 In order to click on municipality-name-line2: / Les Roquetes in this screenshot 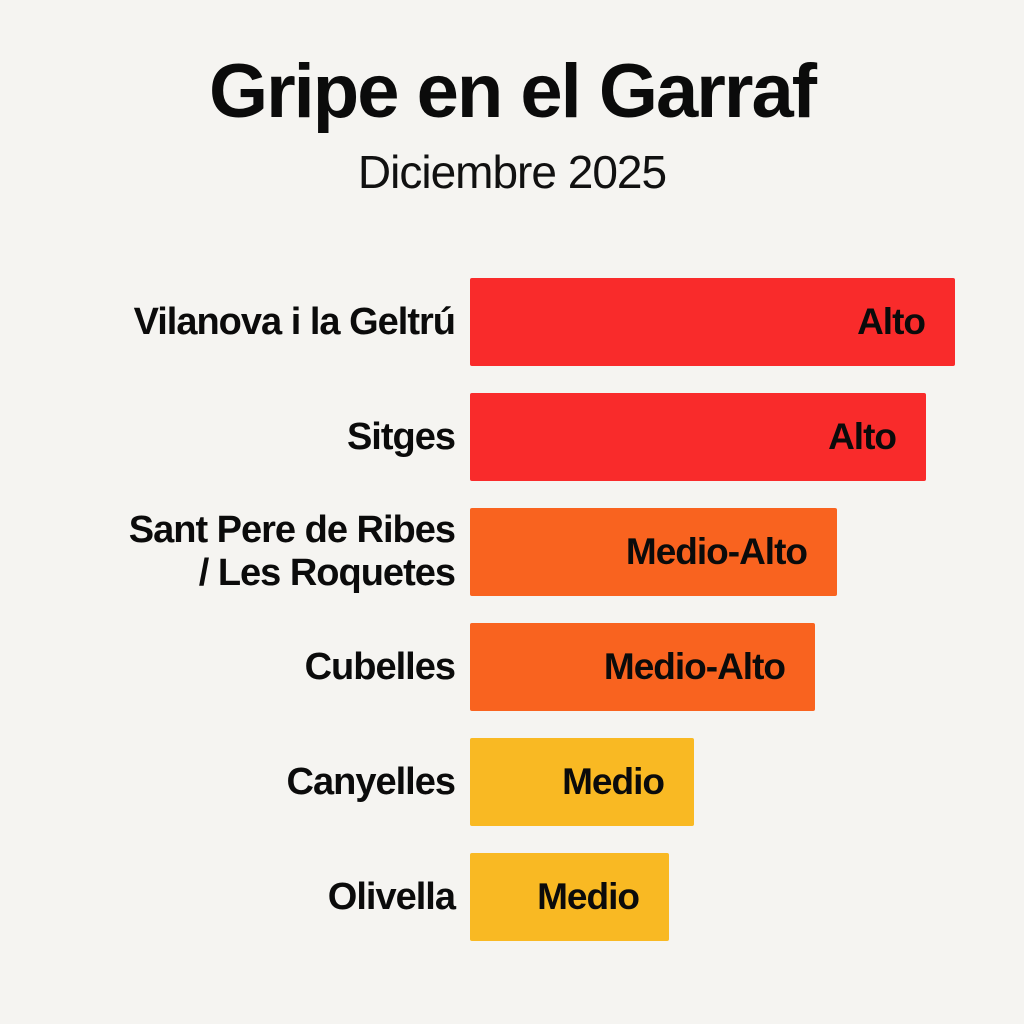, I will do `click(327, 573)`.